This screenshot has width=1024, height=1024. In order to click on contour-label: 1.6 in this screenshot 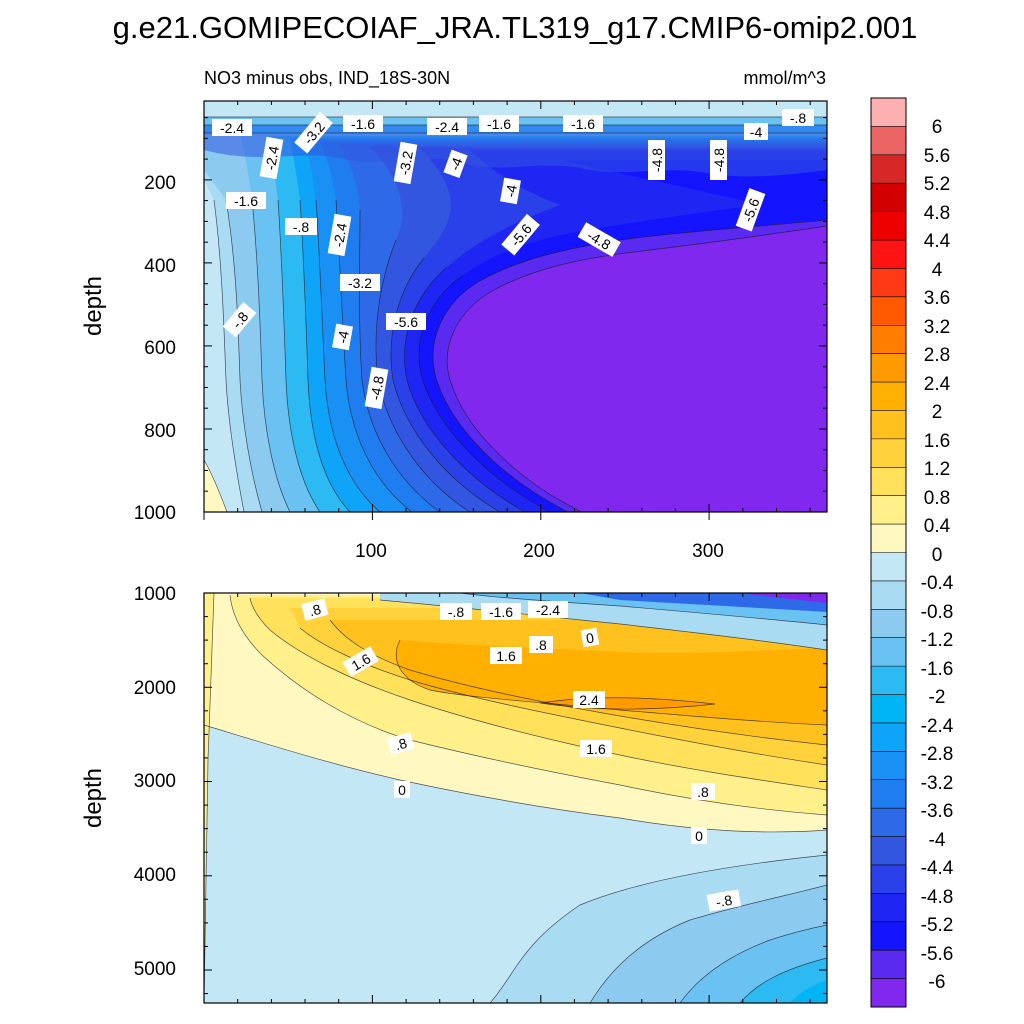, I will do `click(506, 655)`.